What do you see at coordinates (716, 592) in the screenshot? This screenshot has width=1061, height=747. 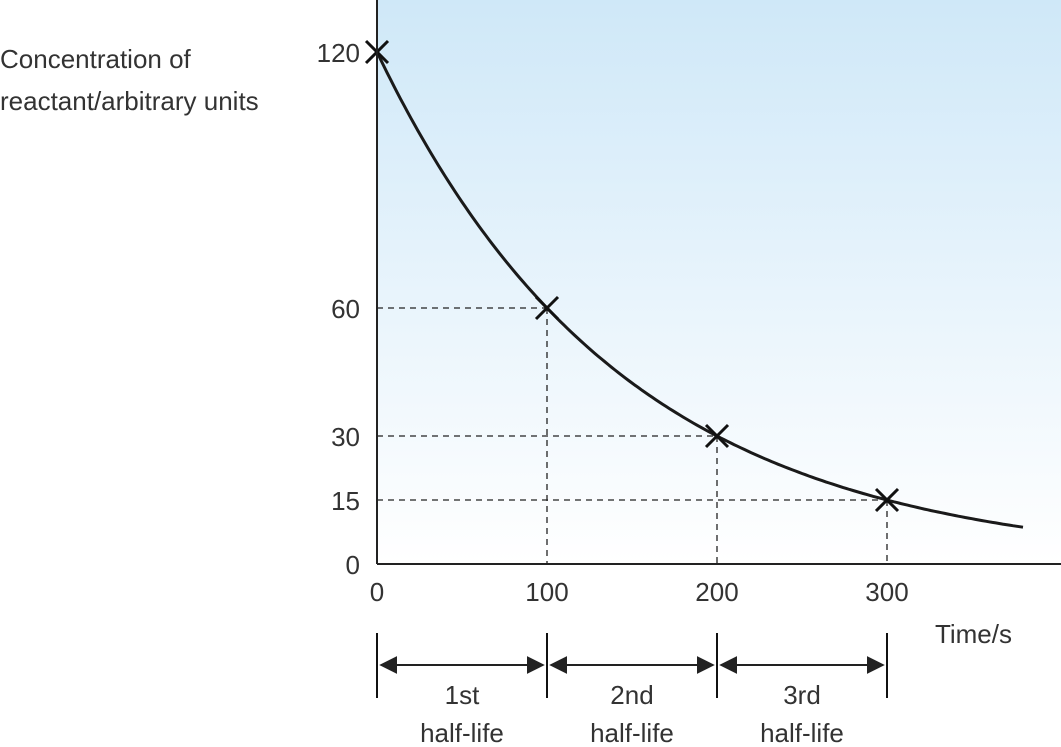 I see `x-tick-label: 200` at bounding box center [716, 592].